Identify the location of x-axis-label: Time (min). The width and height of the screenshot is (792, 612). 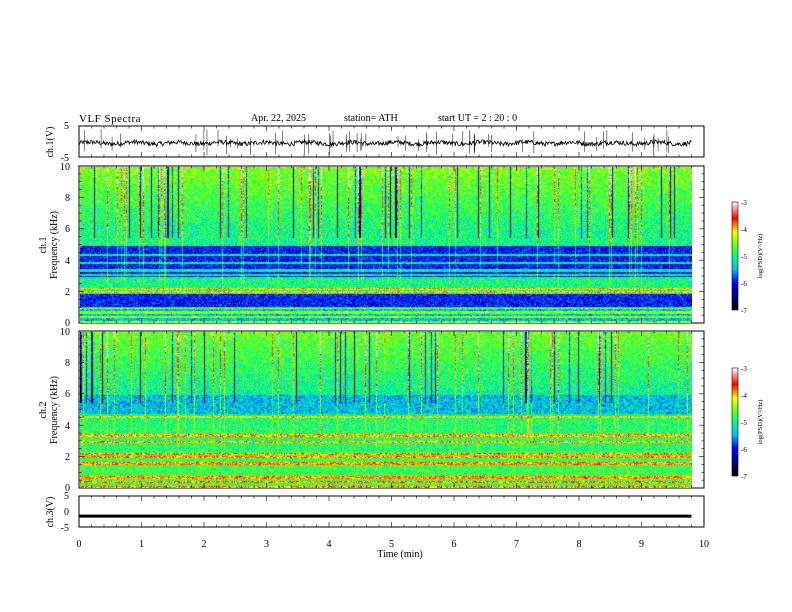
(399, 554).